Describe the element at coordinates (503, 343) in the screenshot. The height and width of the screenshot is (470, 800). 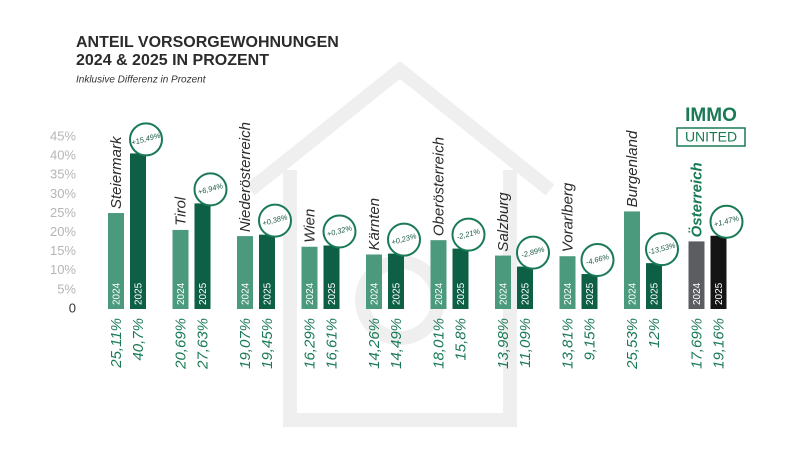
I see `value-label: 13,98%` at that location.